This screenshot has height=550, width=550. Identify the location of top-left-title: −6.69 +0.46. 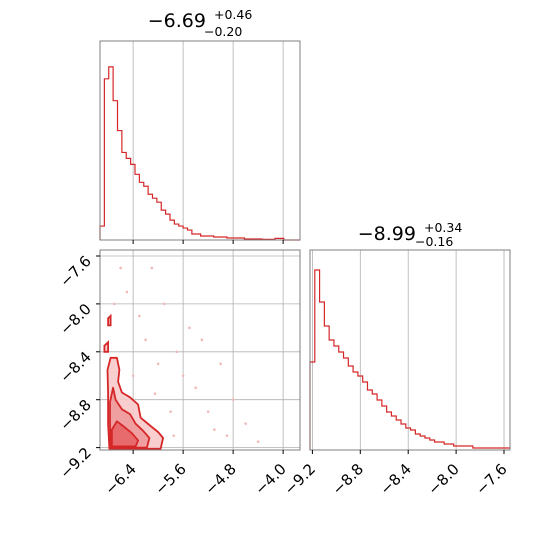
(200, 19).